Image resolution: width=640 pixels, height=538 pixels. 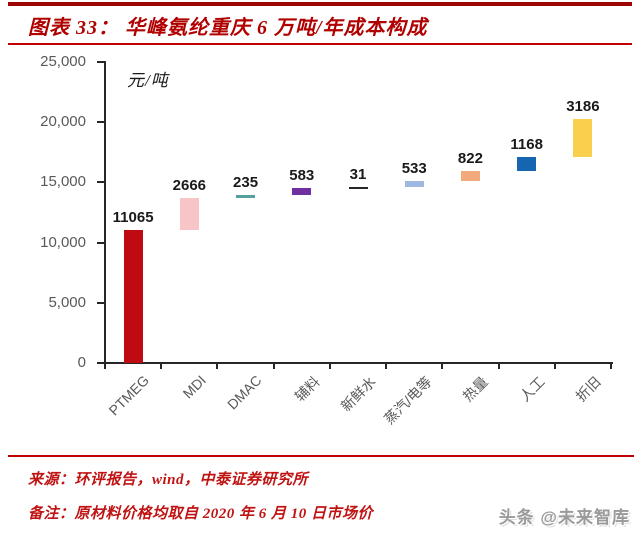 I want to click on bar-value-label: 822, so click(x=470, y=159).